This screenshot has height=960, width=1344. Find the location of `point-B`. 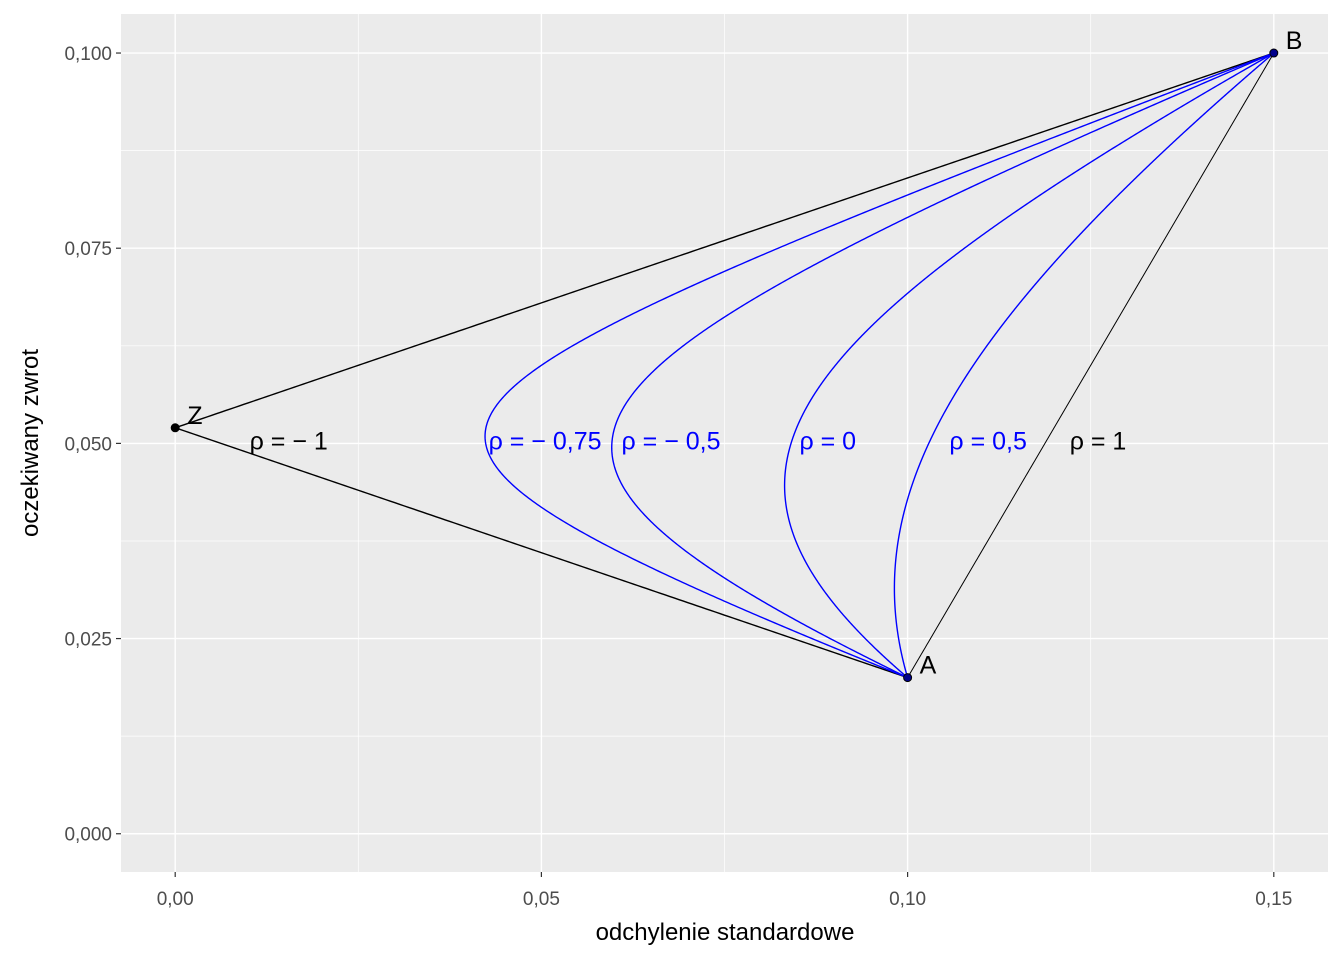

point-B is located at coordinates (1274, 53).